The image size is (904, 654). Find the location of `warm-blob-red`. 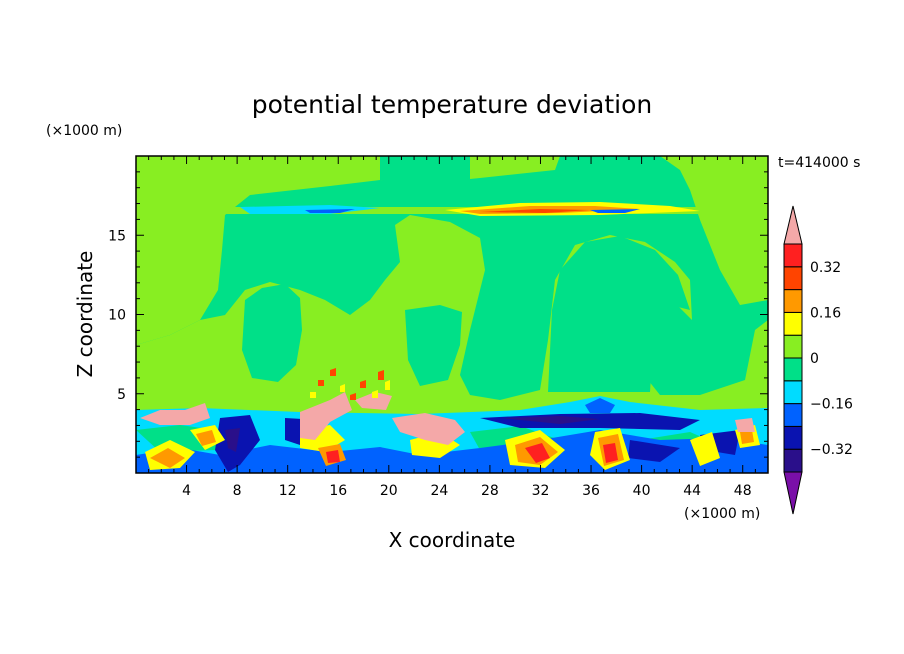

warm-blob-red is located at coordinates (472, 453).